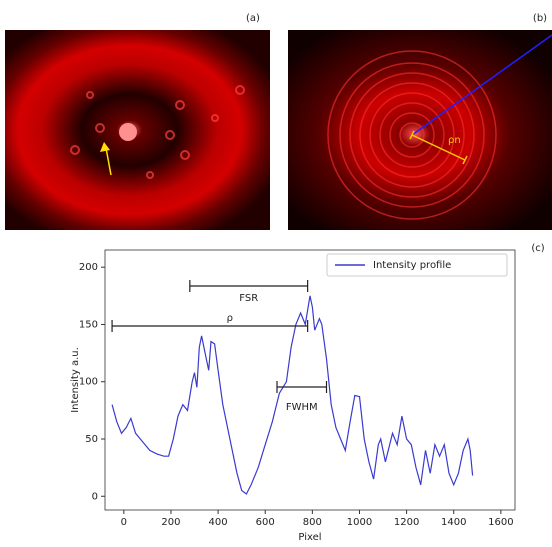 This screenshot has width=552, height=547. What do you see at coordinates (537, 248) in the screenshot?
I see `panel-label: (c)` at bounding box center [537, 248].